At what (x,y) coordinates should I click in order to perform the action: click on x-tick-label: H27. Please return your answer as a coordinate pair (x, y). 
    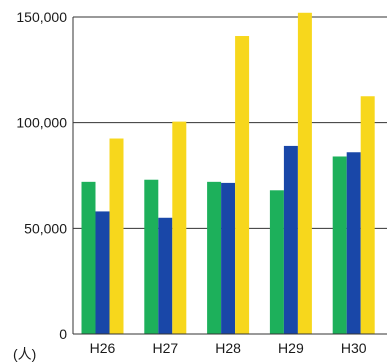
    Looking at the image, I should click on (165, 348).